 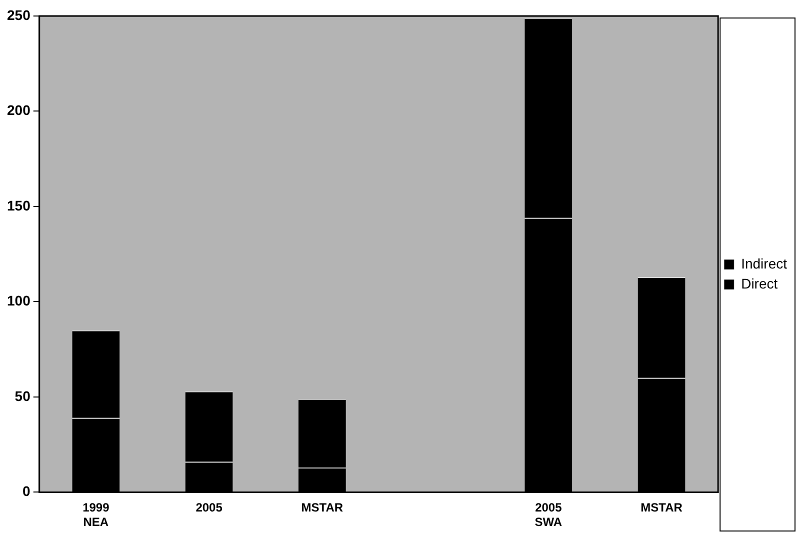 What do you see at coordinates (96, 515) in the screenshot?
I see `x-tick-label: 1999 NEA` at bounding box center [96, 515].